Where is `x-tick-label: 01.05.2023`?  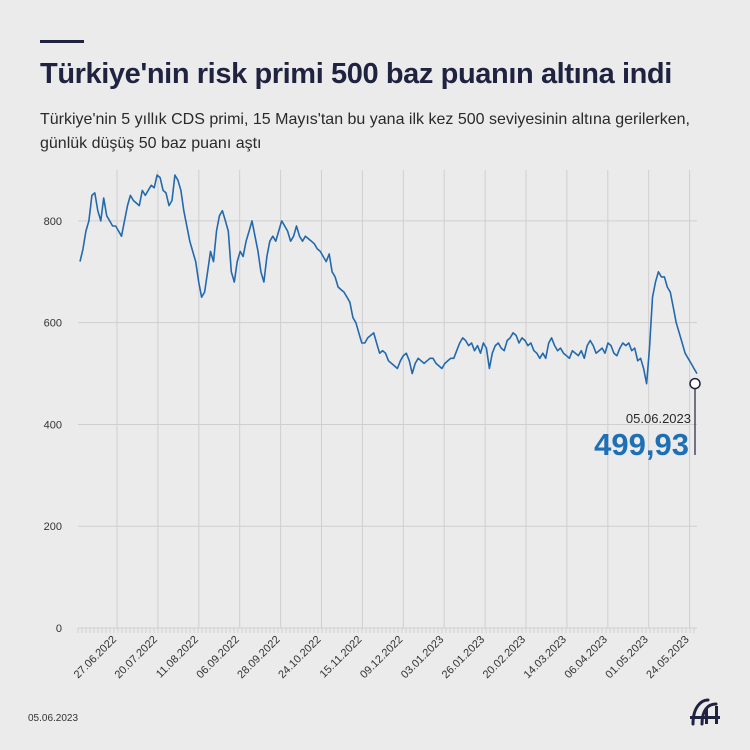
x-tick-label: 01.05.2023 is located at coordinates (626, 657).